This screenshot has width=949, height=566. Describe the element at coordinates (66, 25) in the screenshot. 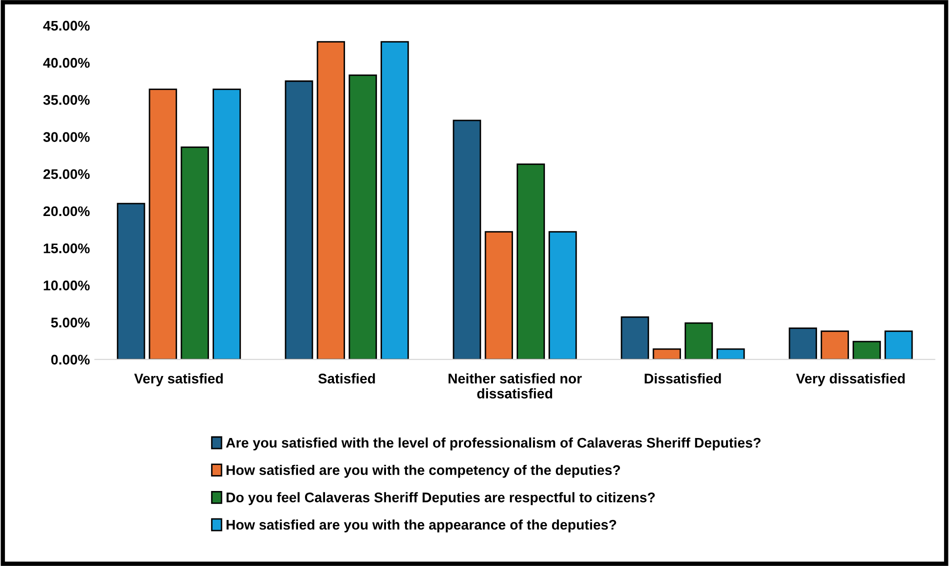

I see `y-tick-label: 45.00%` at that location.